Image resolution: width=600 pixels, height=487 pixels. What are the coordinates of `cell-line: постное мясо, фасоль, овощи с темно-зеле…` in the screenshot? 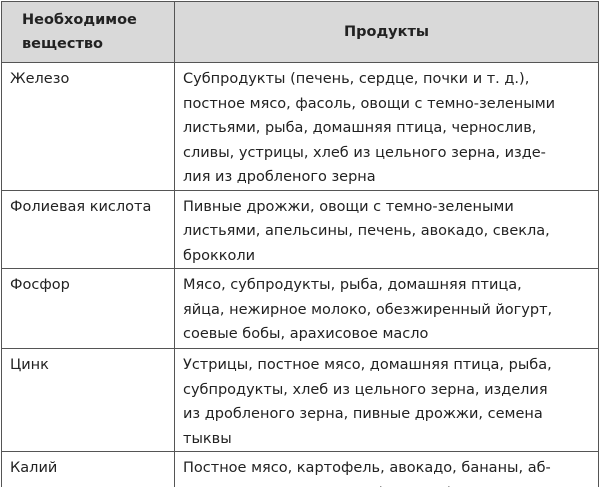 It's located at (369, 103).